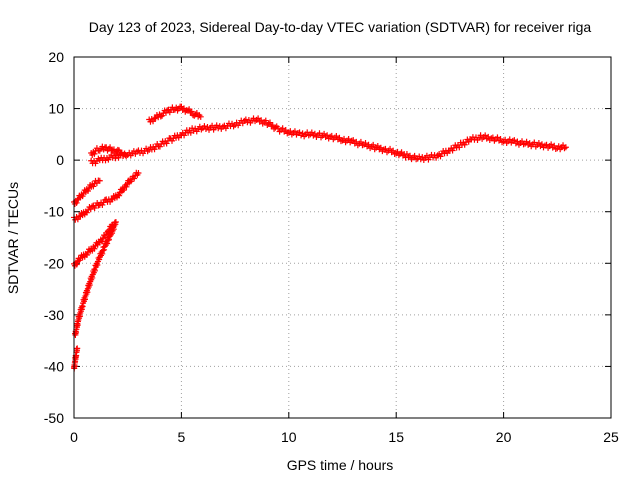 This screenshot has height=480, width=640. What do you see at coordinates (396, 437) in the screenshot?
I see `x-tick-label: 15` at bounding box center [396, 437].